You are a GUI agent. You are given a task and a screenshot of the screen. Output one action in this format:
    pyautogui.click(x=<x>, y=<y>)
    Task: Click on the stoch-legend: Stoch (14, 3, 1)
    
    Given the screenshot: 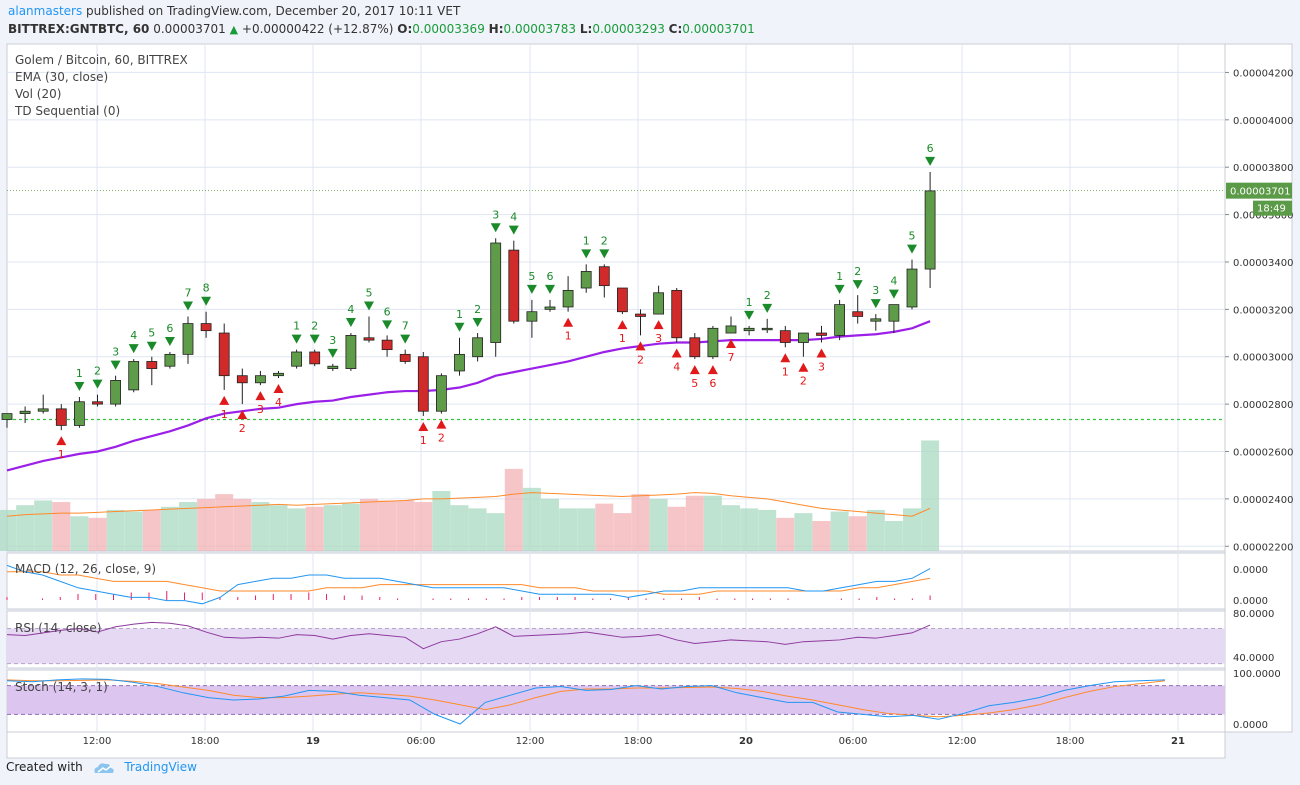 What is the action you would take?
    pyautogui.click(x=61, y=687)
    